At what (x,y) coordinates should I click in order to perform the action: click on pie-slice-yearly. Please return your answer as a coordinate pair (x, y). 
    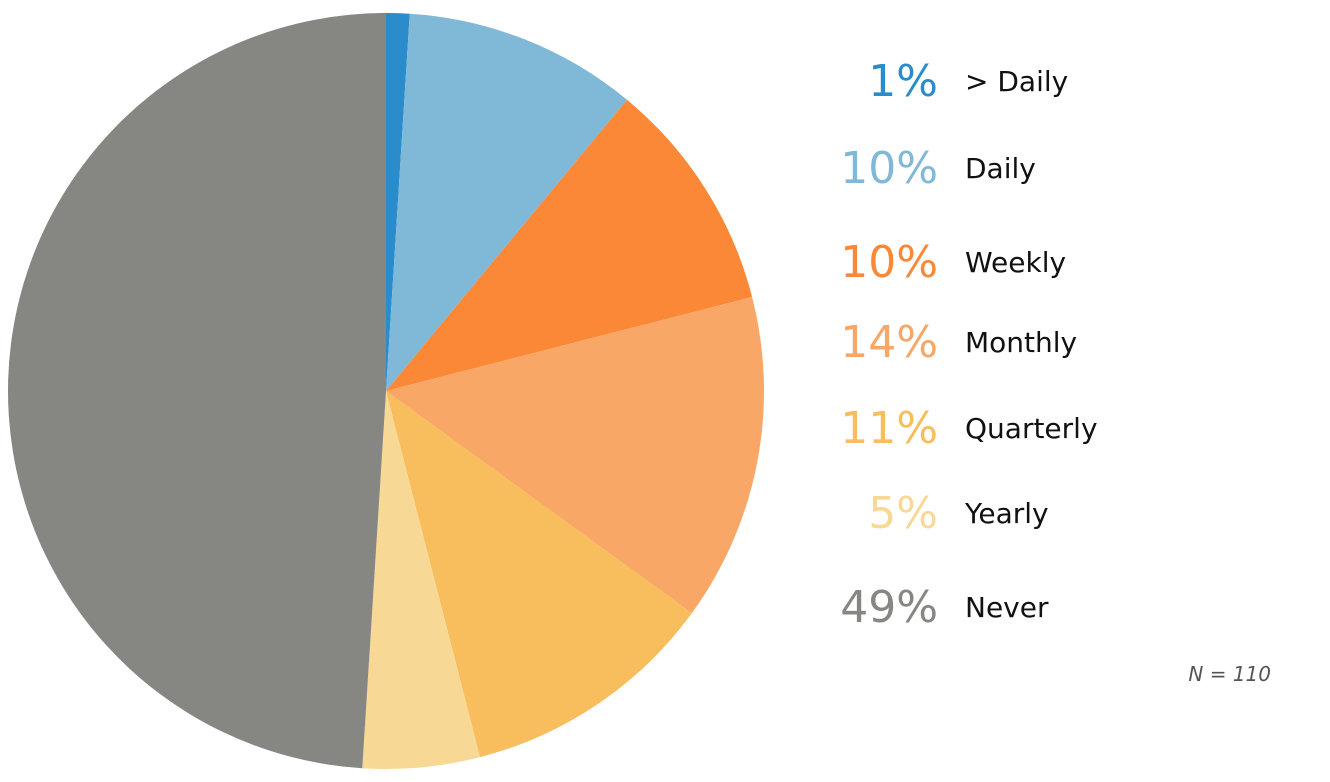
    Looking at the image, I should click on (421, 580).